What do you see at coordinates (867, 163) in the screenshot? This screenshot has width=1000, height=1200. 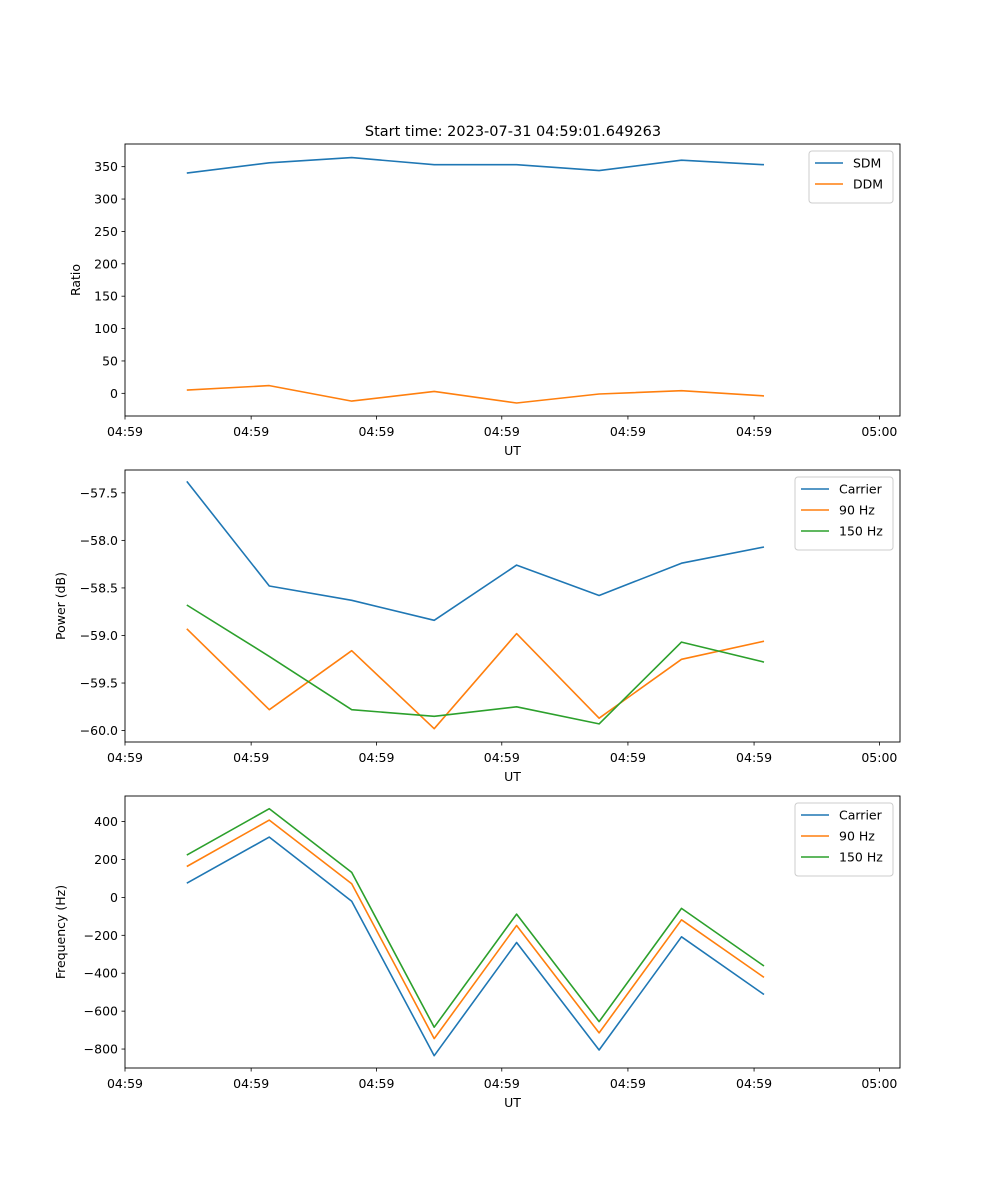 I see `ratio-legend-label-sdm: SDM` at bounding box center [867, 163].